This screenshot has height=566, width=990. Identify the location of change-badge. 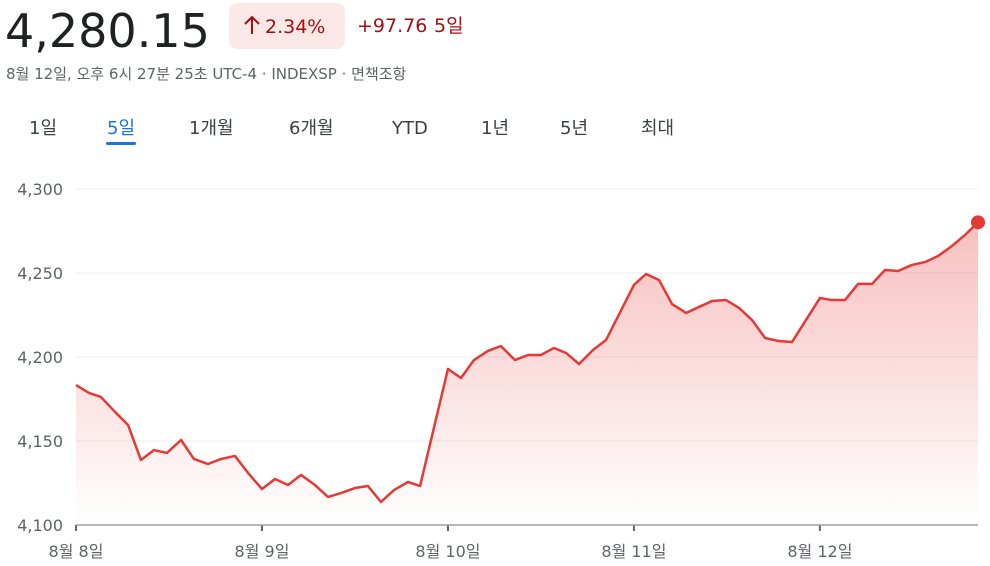
(287, 26).